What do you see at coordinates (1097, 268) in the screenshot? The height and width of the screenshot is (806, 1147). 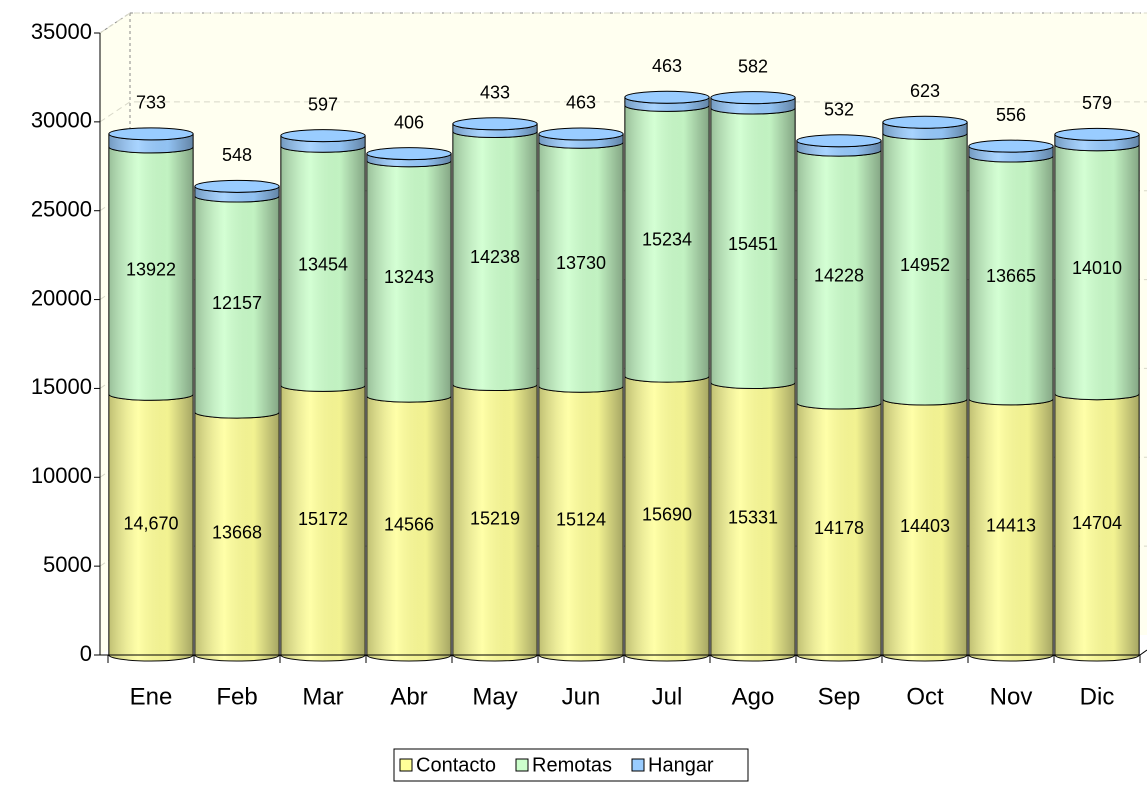 I see `data-label: 14010` at bounding box center [1097, 268].